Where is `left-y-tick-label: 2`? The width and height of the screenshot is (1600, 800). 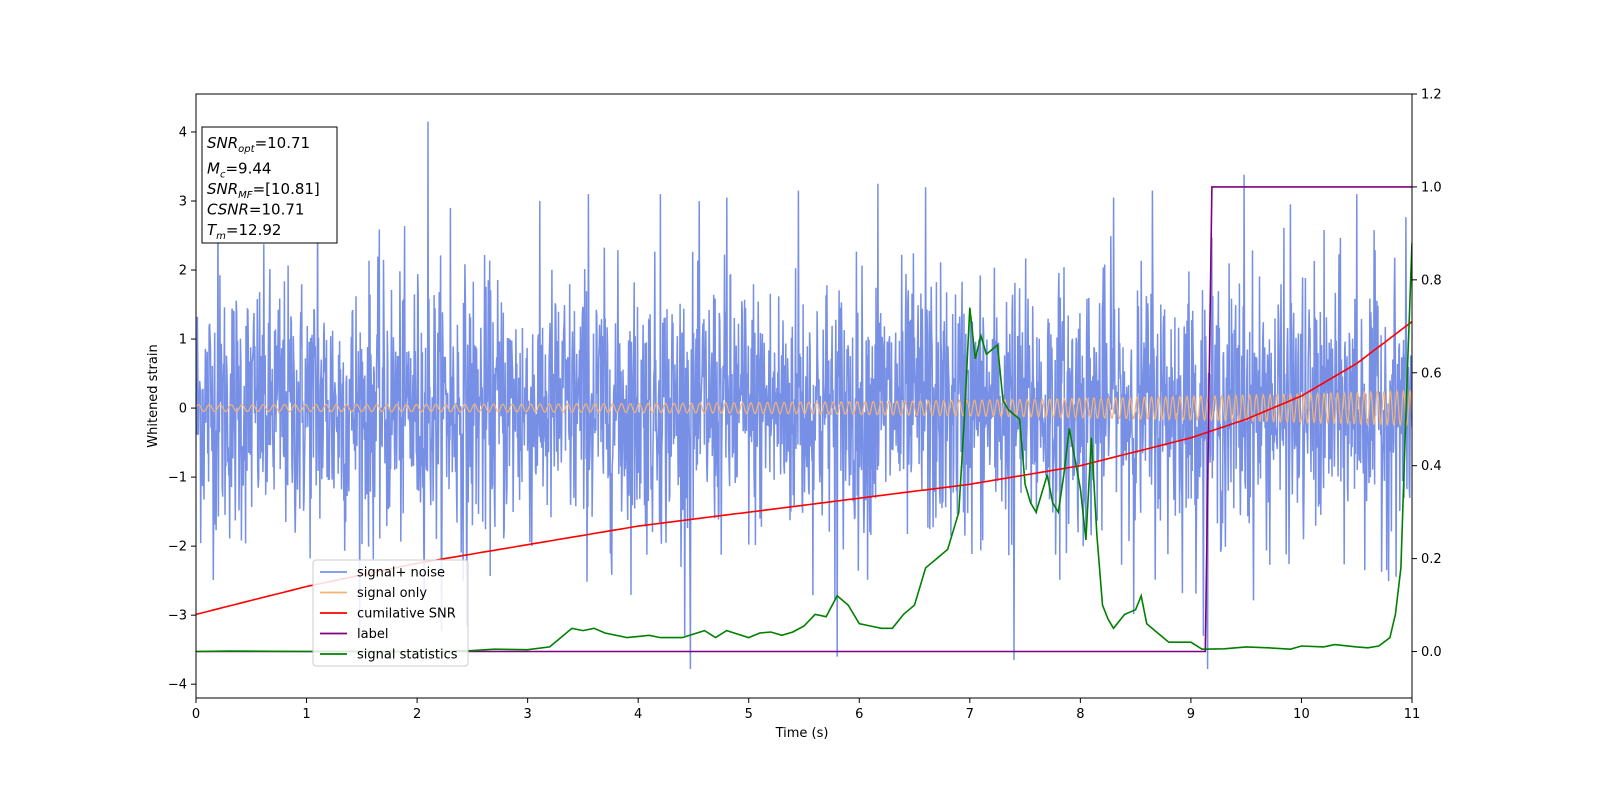
left-y-tick-label: 2 is located at coordinates (183, 271).